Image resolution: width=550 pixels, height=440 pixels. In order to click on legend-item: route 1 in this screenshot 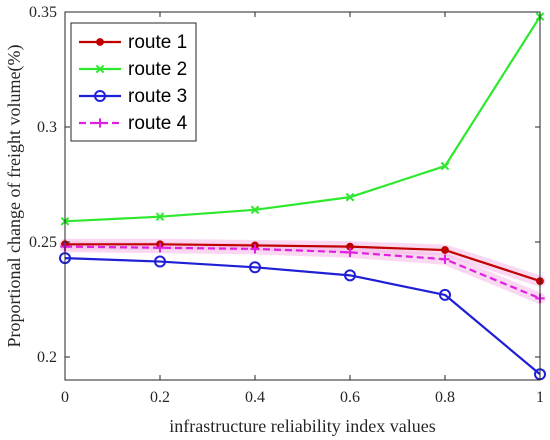, I will do `click(133, 42)`.